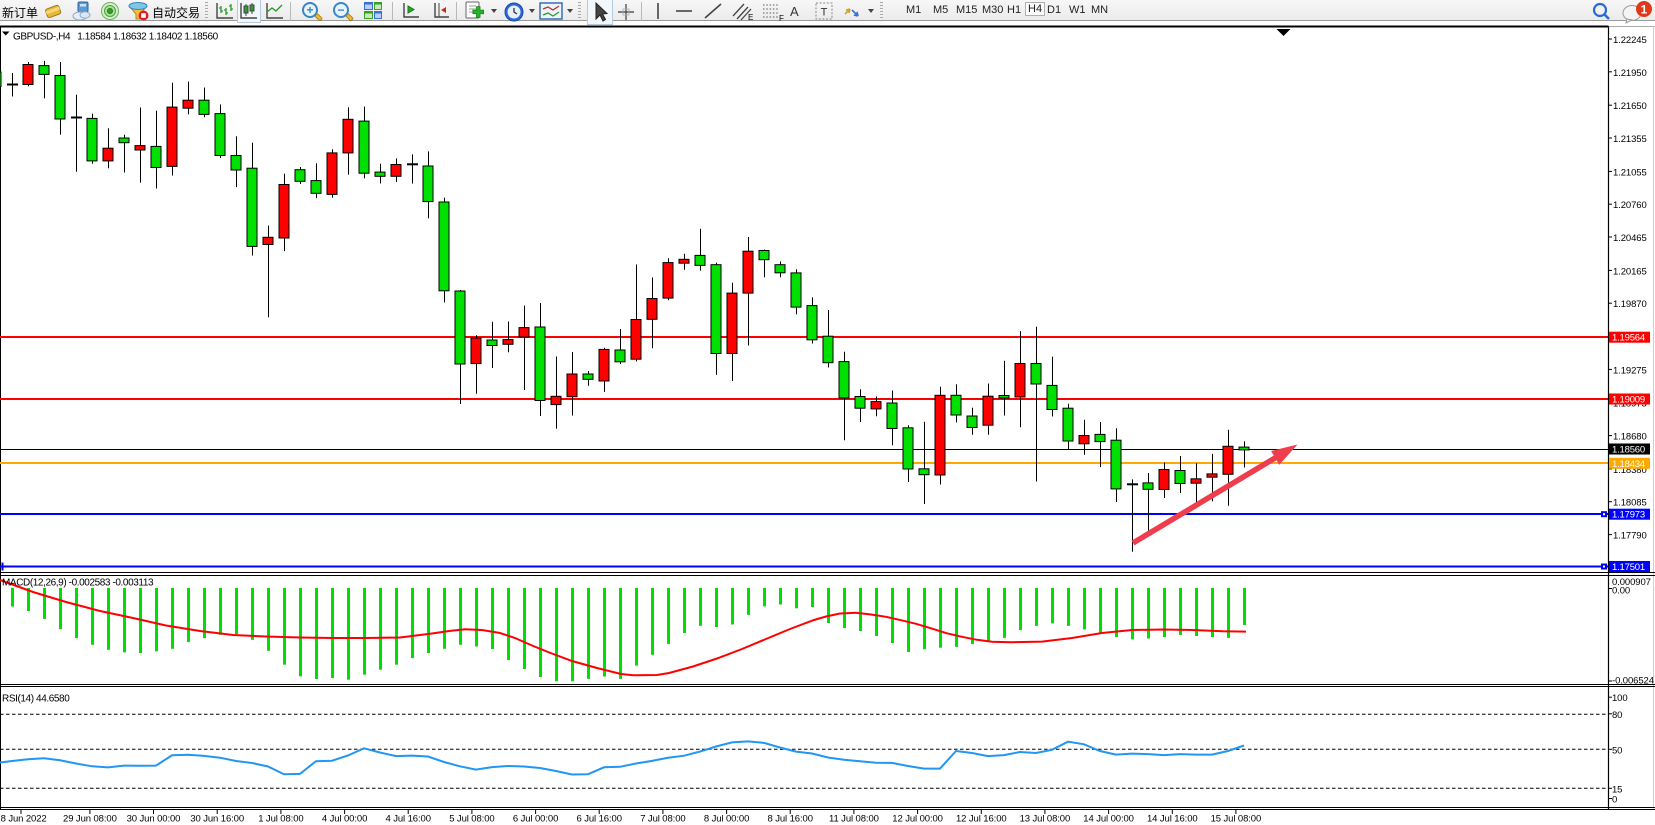  I want to click on svg-text: 8 Jul 16:00, so click(790, 819).